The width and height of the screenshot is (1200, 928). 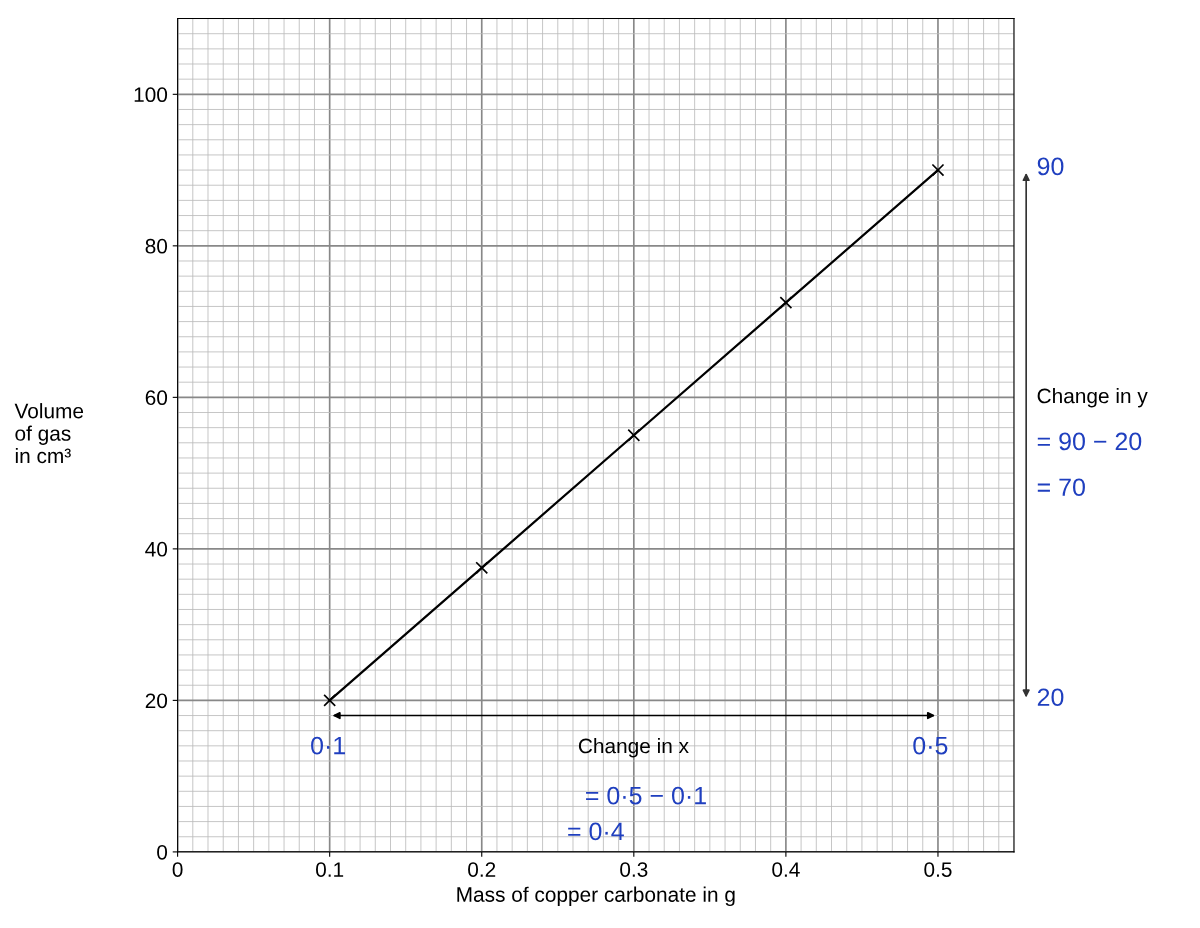 I want to click on x-axis-title: Mass of copper carbonate in g, so click(x=596, y=896).